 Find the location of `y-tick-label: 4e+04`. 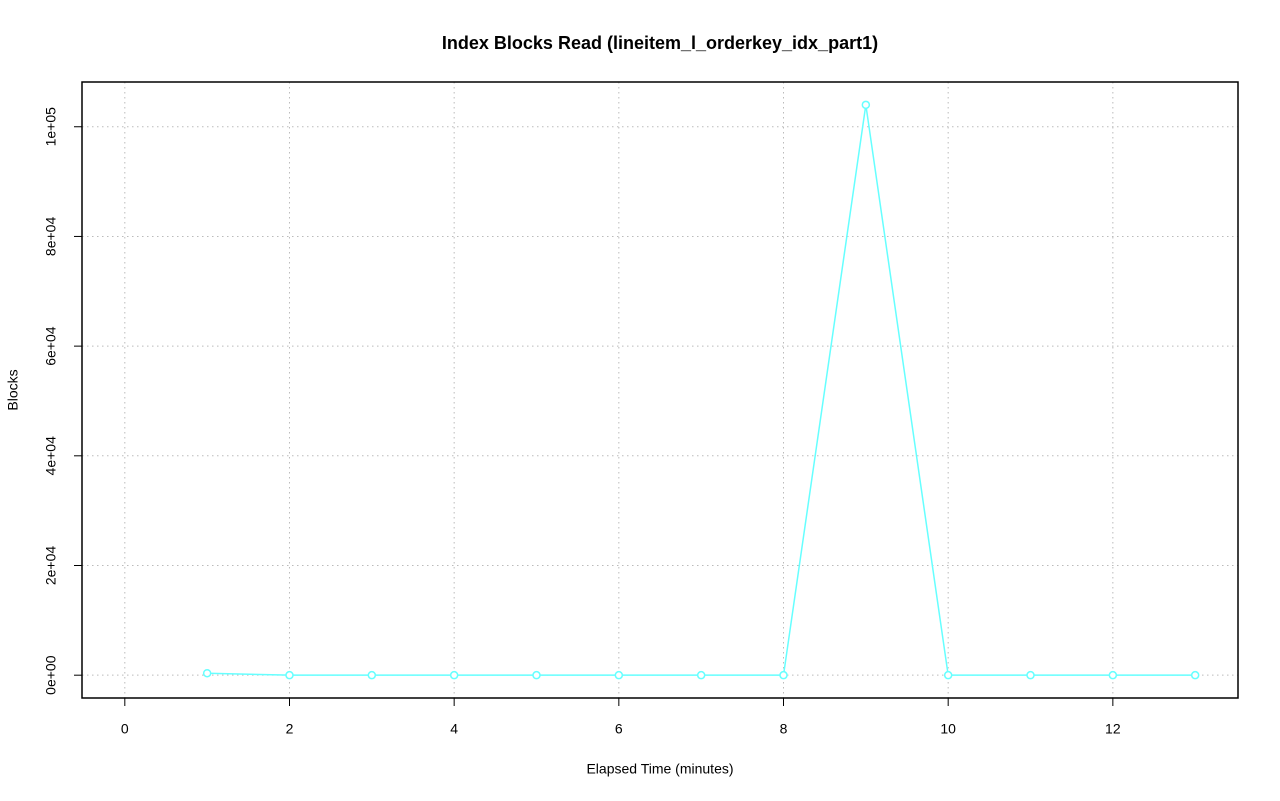

y-tick-label: 4e+04 is located at coordinates (51, 456).